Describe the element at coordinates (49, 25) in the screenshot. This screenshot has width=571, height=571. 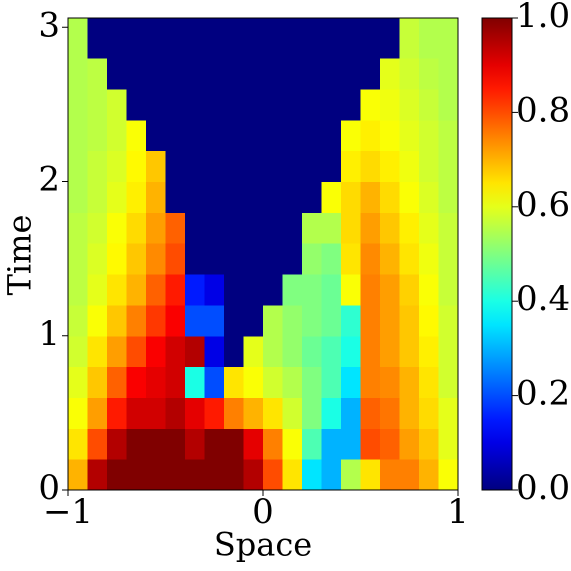
I see `y-tick-label: 3` at that location.